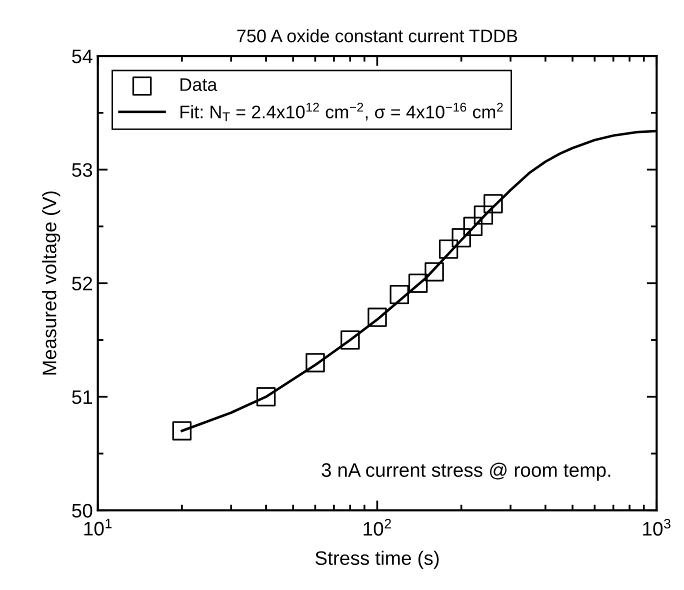  Describe the element at coordinates (82, 57) in the screenshot. I see `y-tick-label: 54` at that location.